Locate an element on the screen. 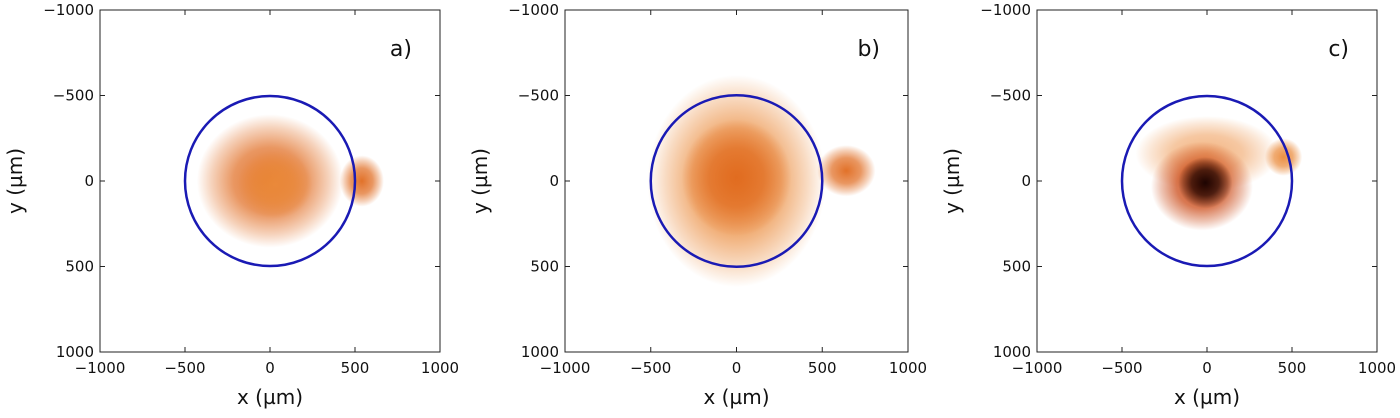 Image resolution: width=1400 pixels, height=418 pixels. y-tick-a-2: 0 is located at coordinates (89, 181).